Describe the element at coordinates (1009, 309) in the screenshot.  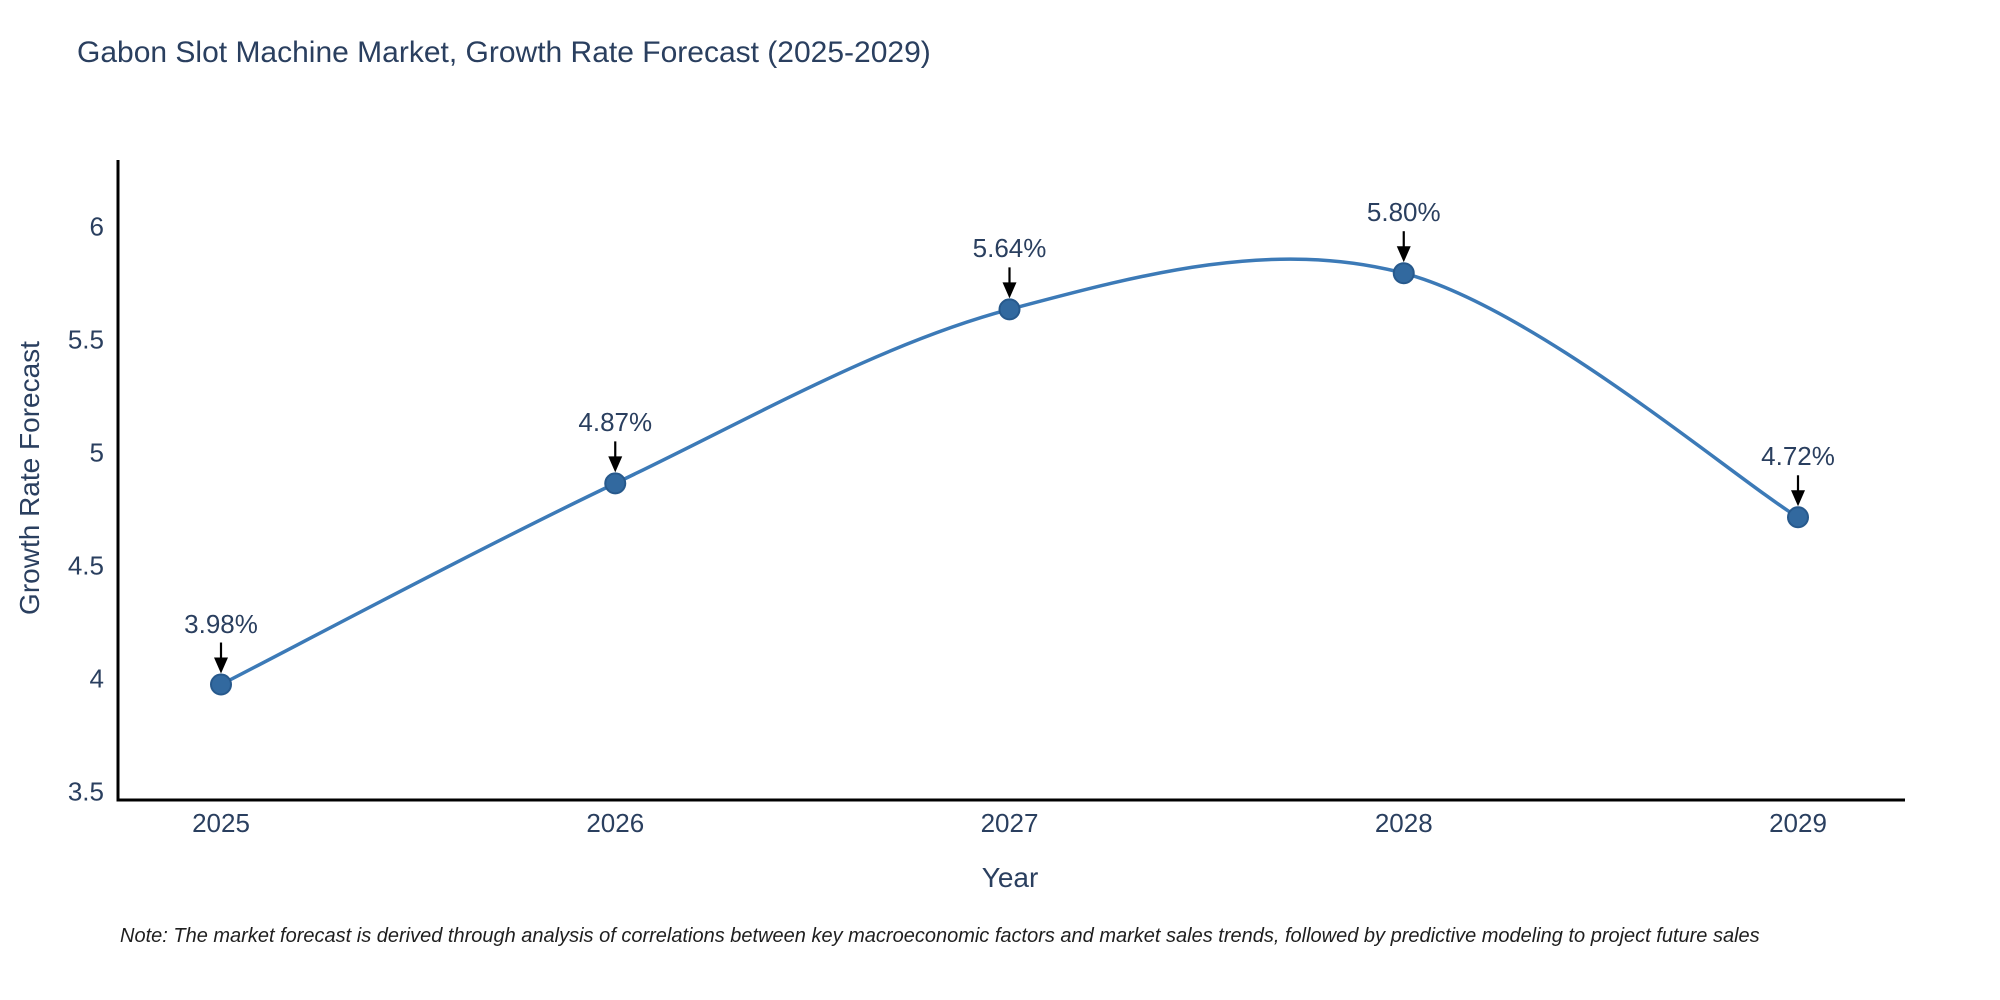
I see `data-point-marker-2027` at that location.